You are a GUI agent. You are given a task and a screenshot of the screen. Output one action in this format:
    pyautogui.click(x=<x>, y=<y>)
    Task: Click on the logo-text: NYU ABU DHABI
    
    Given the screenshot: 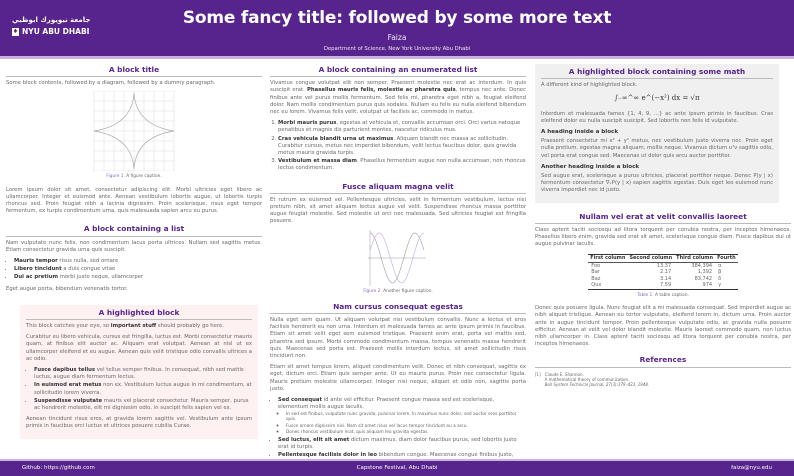 What is the action you would take?
    pyautogui.click(x=56, y=31)
    